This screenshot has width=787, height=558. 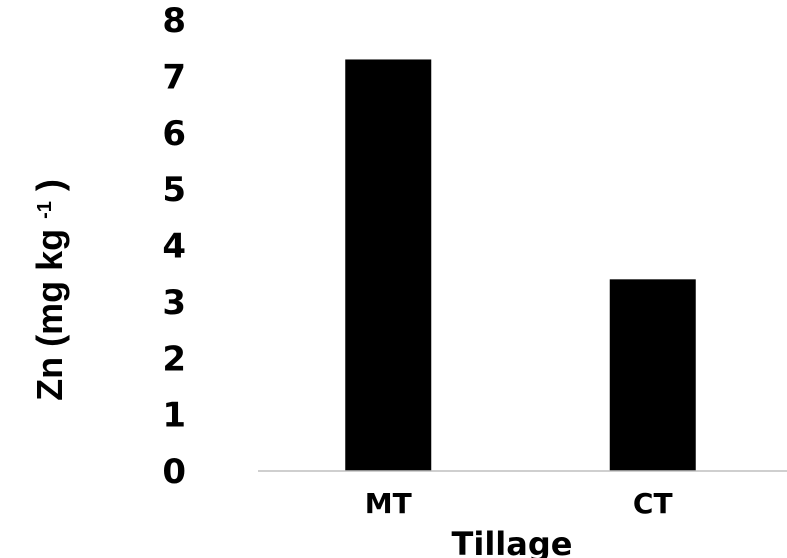 I want to click on y-axis-title-close: ), so click(x=49, y=185).